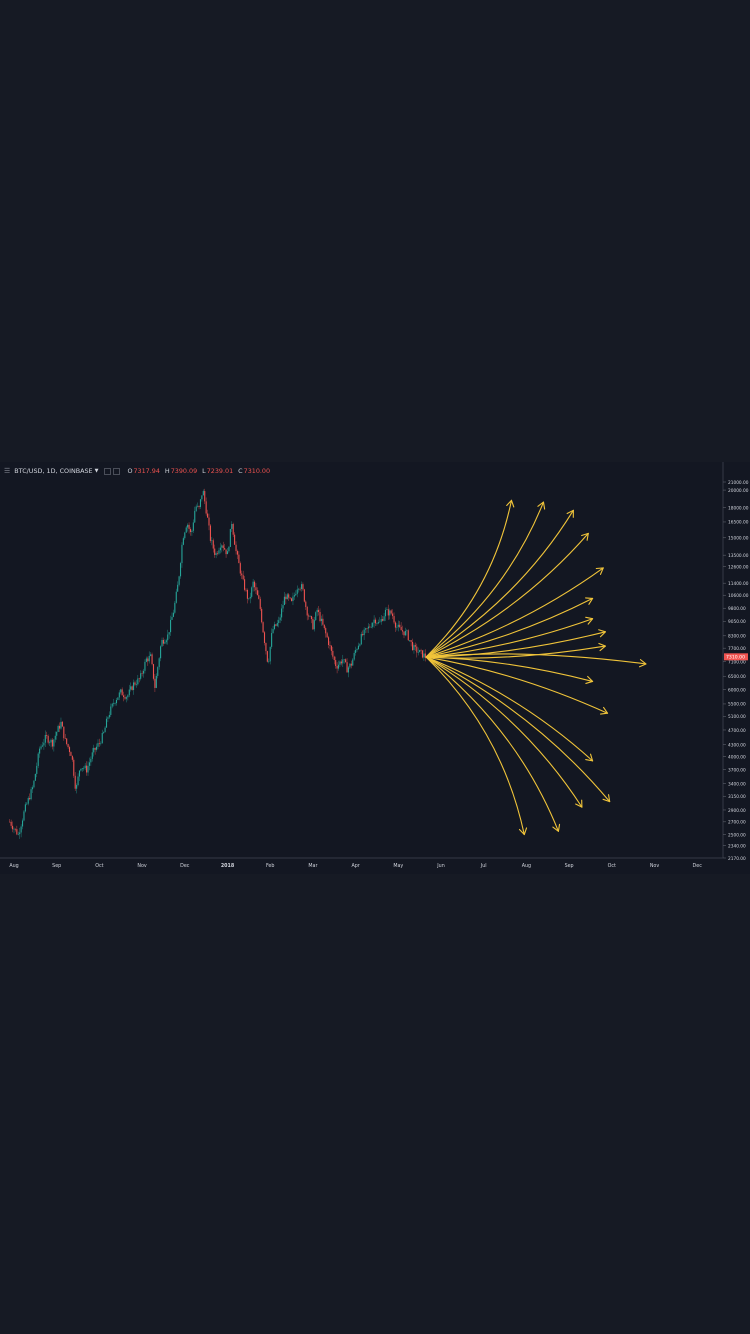  Describe the element at coordinates (735, 658) in the screenshot. I see `last-price-label: 7310.00` at that location.